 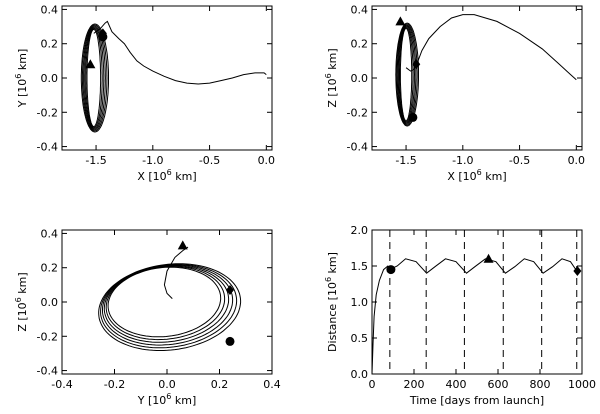 I want to click on x-tick-label: -0.2, so click(x=114, y=384).